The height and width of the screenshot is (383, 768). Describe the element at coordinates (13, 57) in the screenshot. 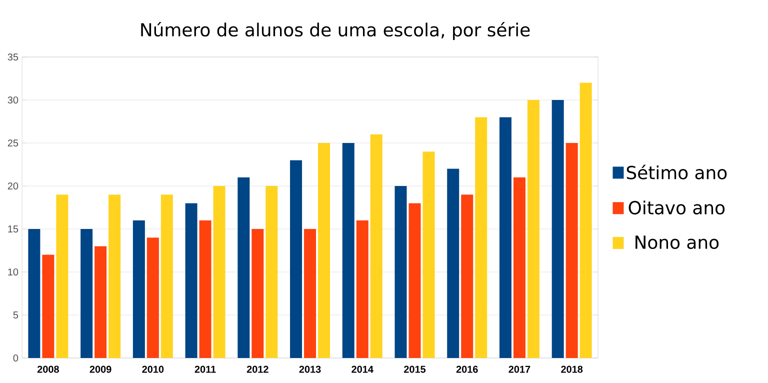

I see `y-tick-label: 35` at that location.